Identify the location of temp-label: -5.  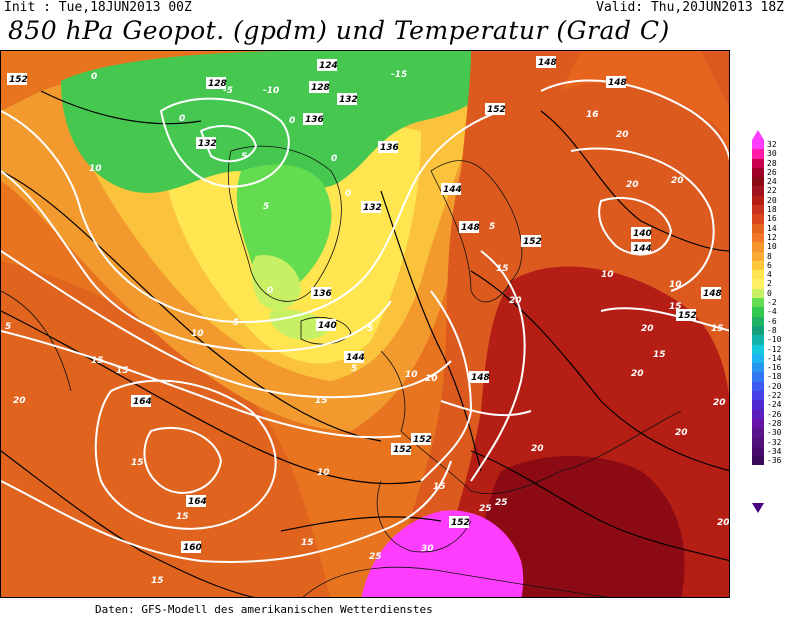
(228, 91).